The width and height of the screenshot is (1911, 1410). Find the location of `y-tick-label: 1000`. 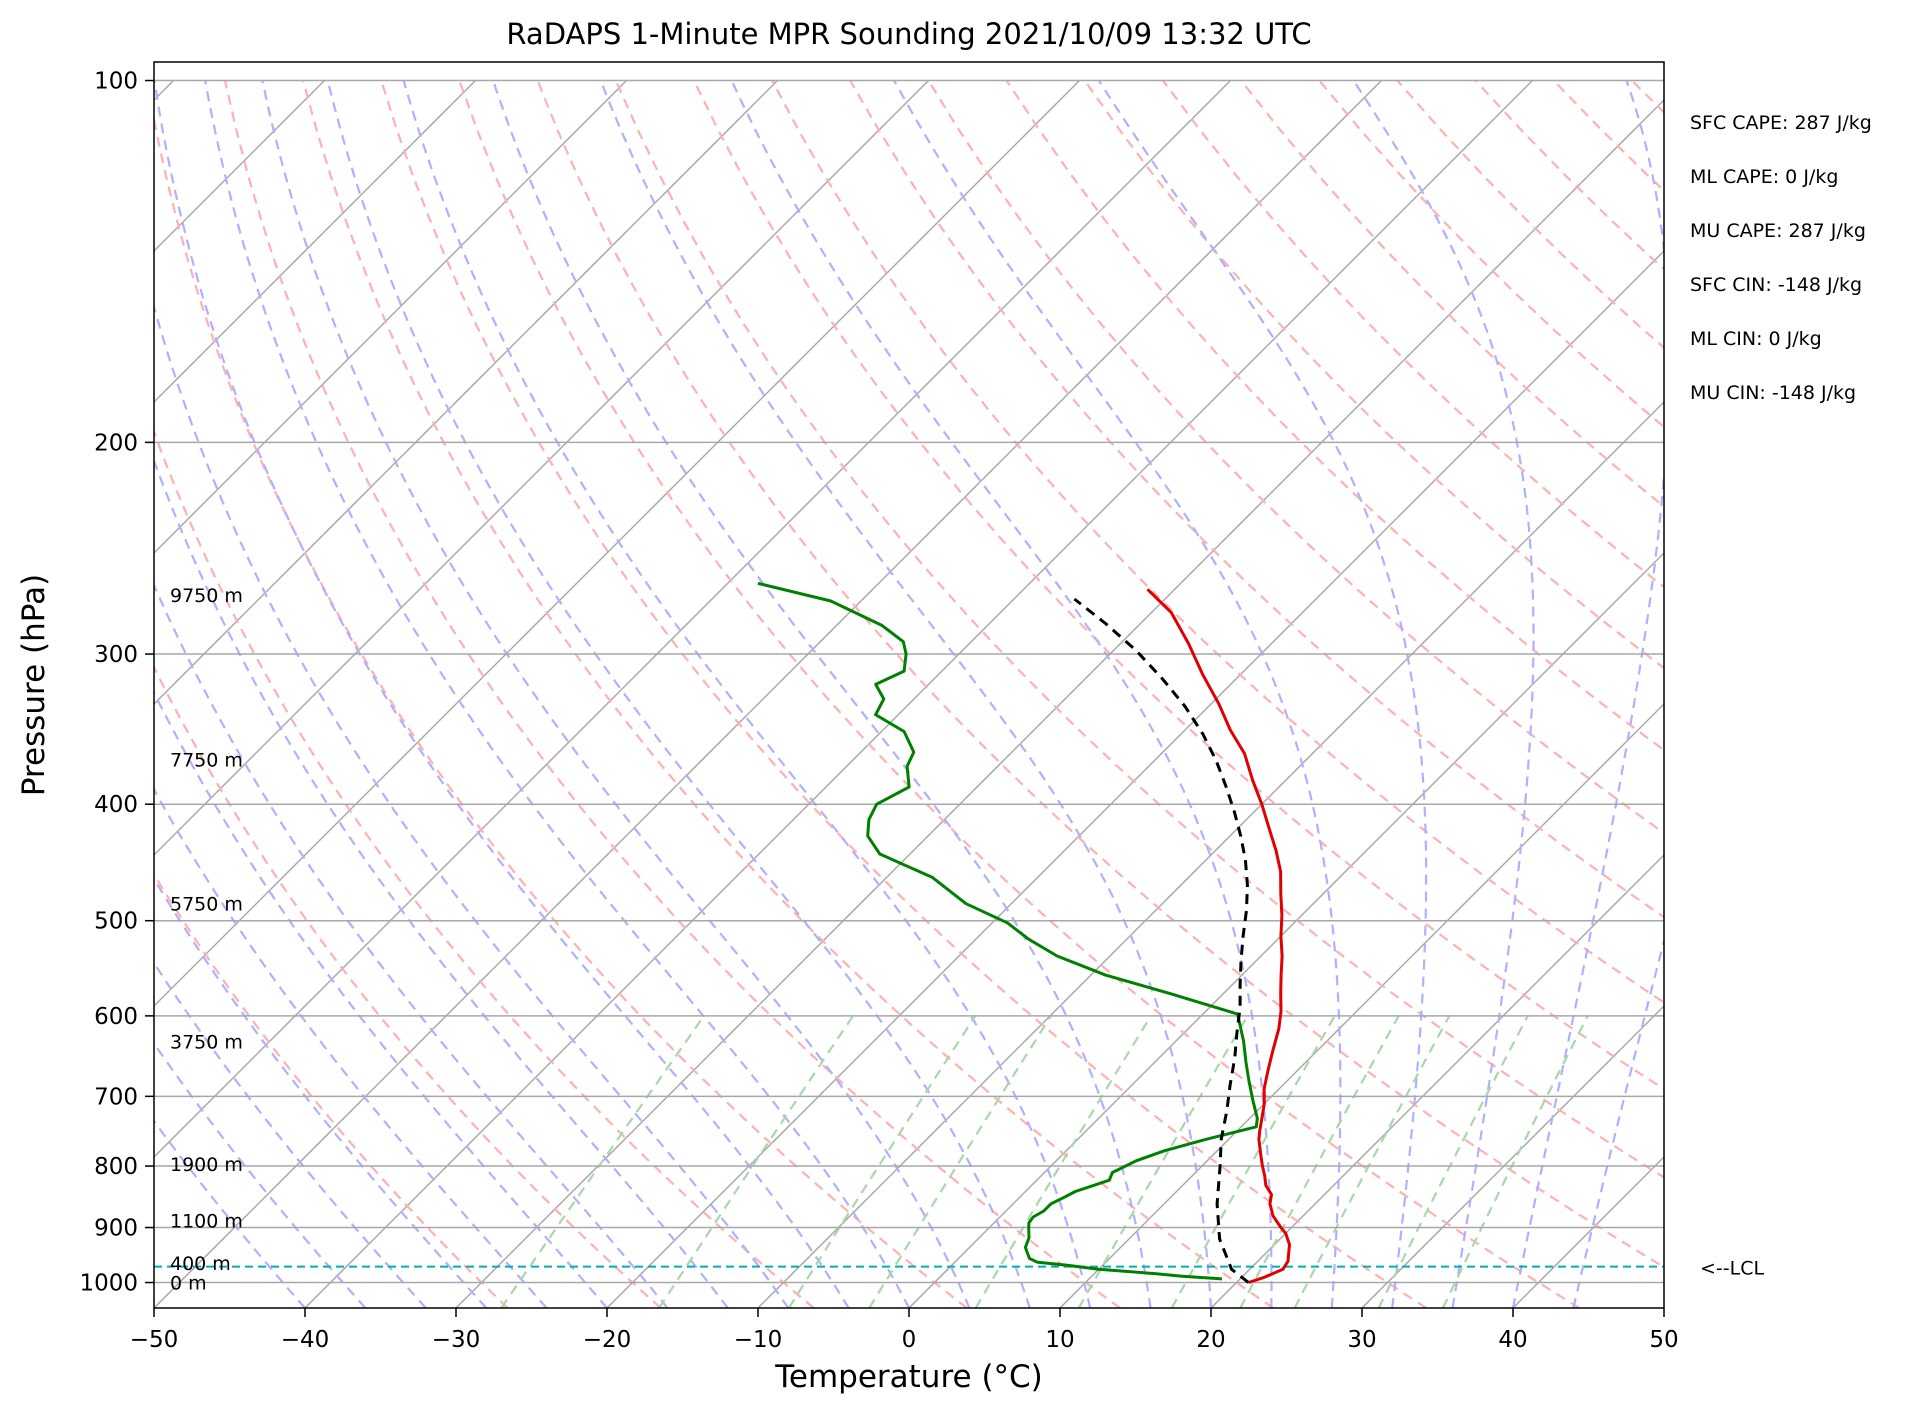

y-tick-label: 1000 is located at coordinates (108, 1284).